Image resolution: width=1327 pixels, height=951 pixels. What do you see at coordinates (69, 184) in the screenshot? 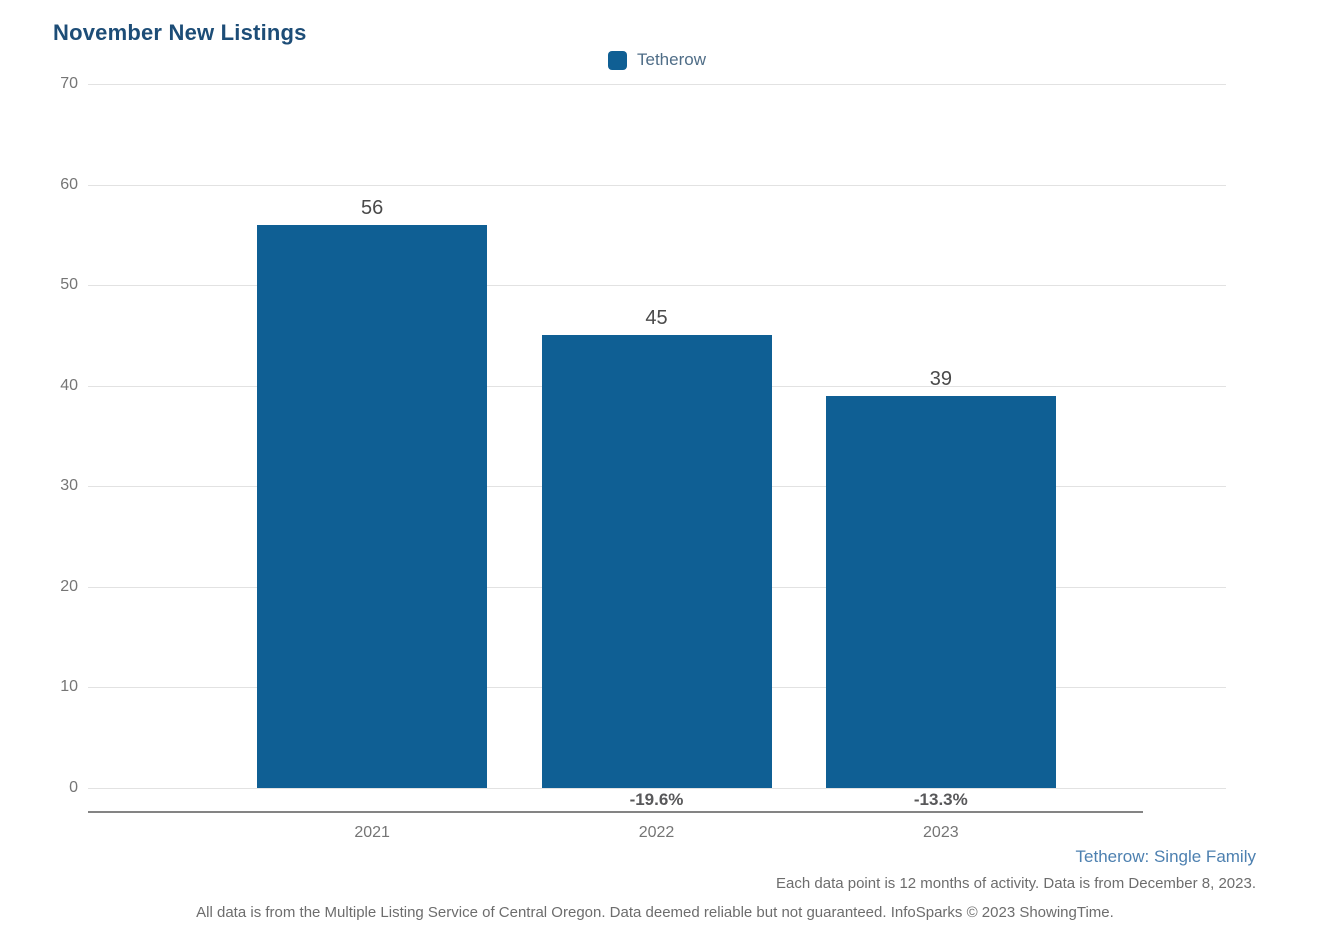
I see `y-axis-tick-label: 60` at bounding box center [69, 184].